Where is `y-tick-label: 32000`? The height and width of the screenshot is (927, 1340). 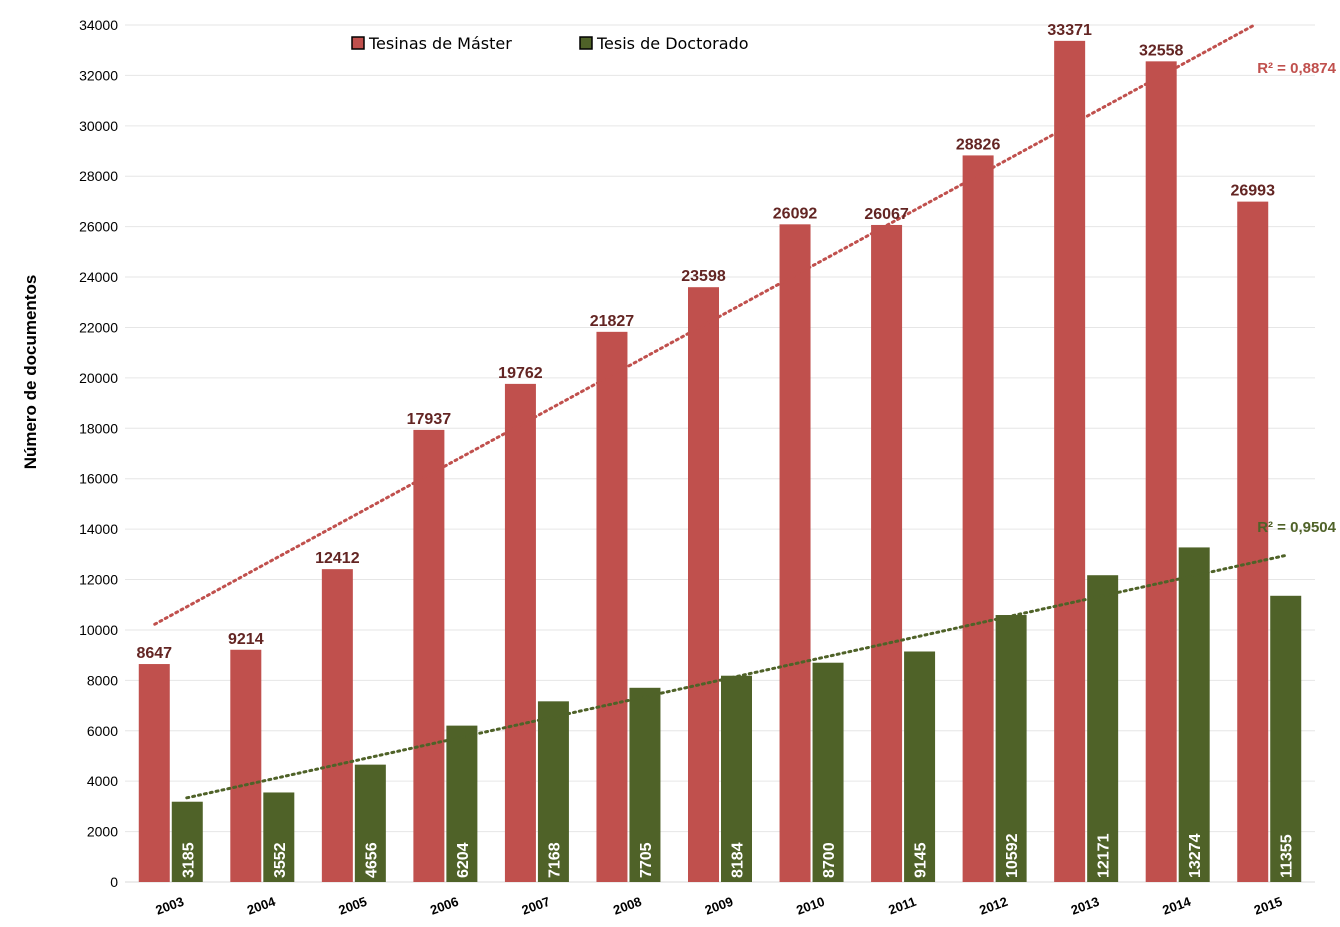 y-tick-label: 32000 is located at coordinates (98, 75).